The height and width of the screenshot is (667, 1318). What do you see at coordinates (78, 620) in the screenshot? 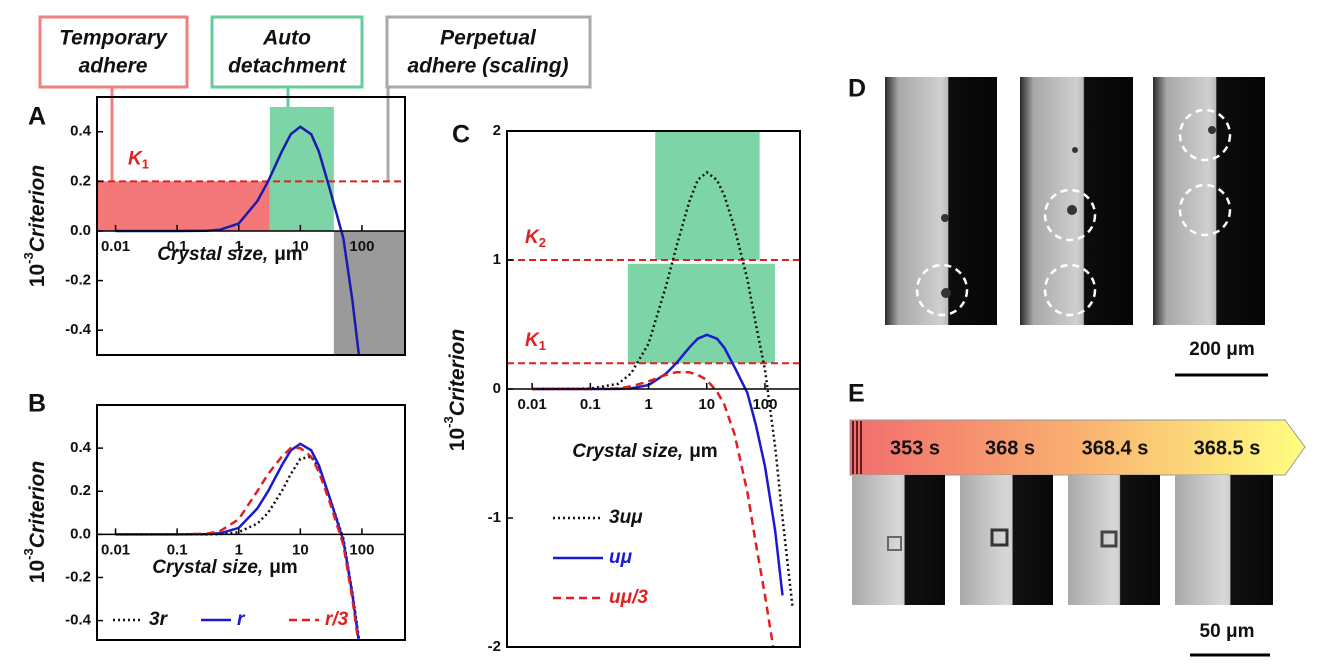
I see `y-tick-label: -0.4` at bounding box center [78, 620].